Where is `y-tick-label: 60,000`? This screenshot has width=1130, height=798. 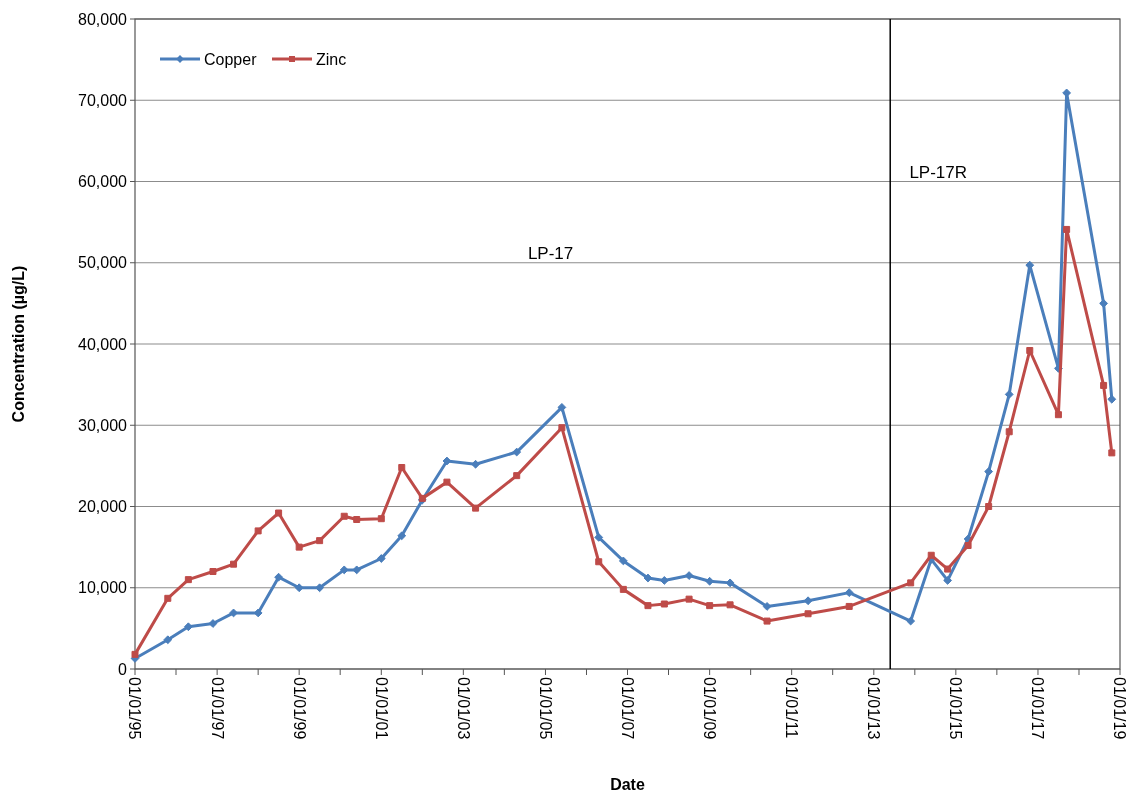
y-tick-label: 60,000 is located at coordinates (103, 182).